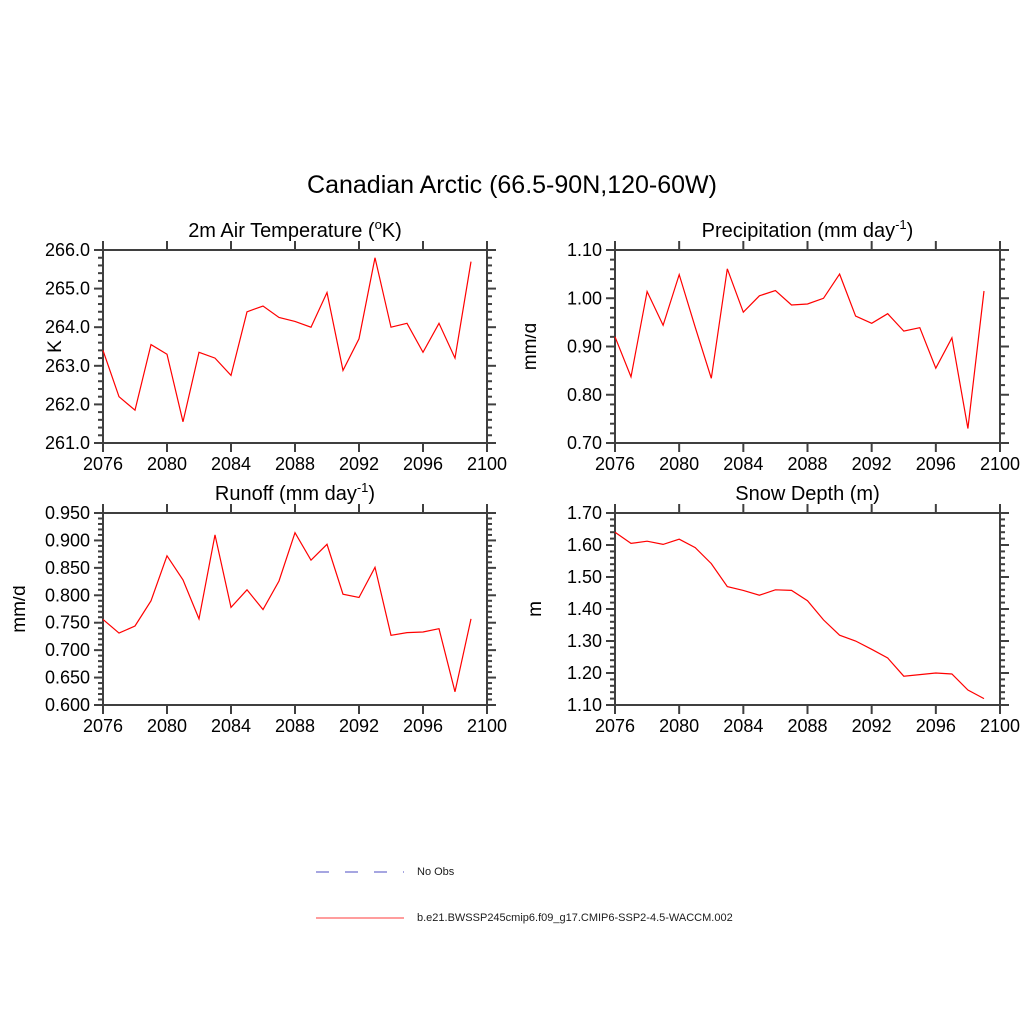 Image resolution: width=1024 pixels, height=1024 pixels. I want to click on precipitation-panel-title: Precipitation (mm day-1), so click(808, 229).